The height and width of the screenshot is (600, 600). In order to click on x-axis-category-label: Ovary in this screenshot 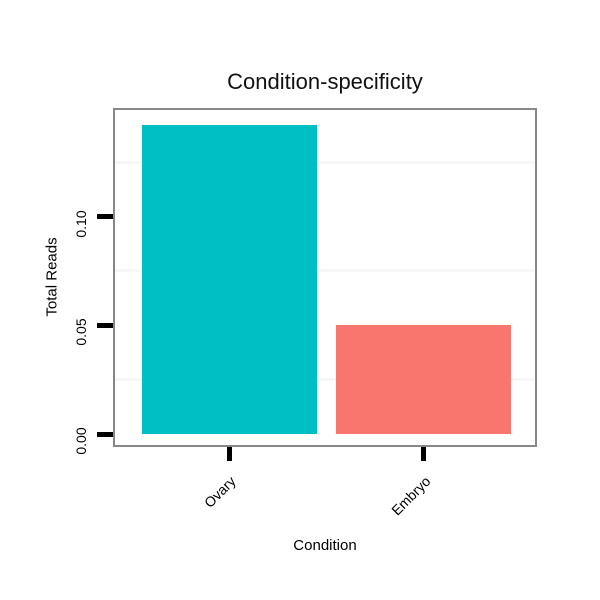, I will do `click(220, 492)`.